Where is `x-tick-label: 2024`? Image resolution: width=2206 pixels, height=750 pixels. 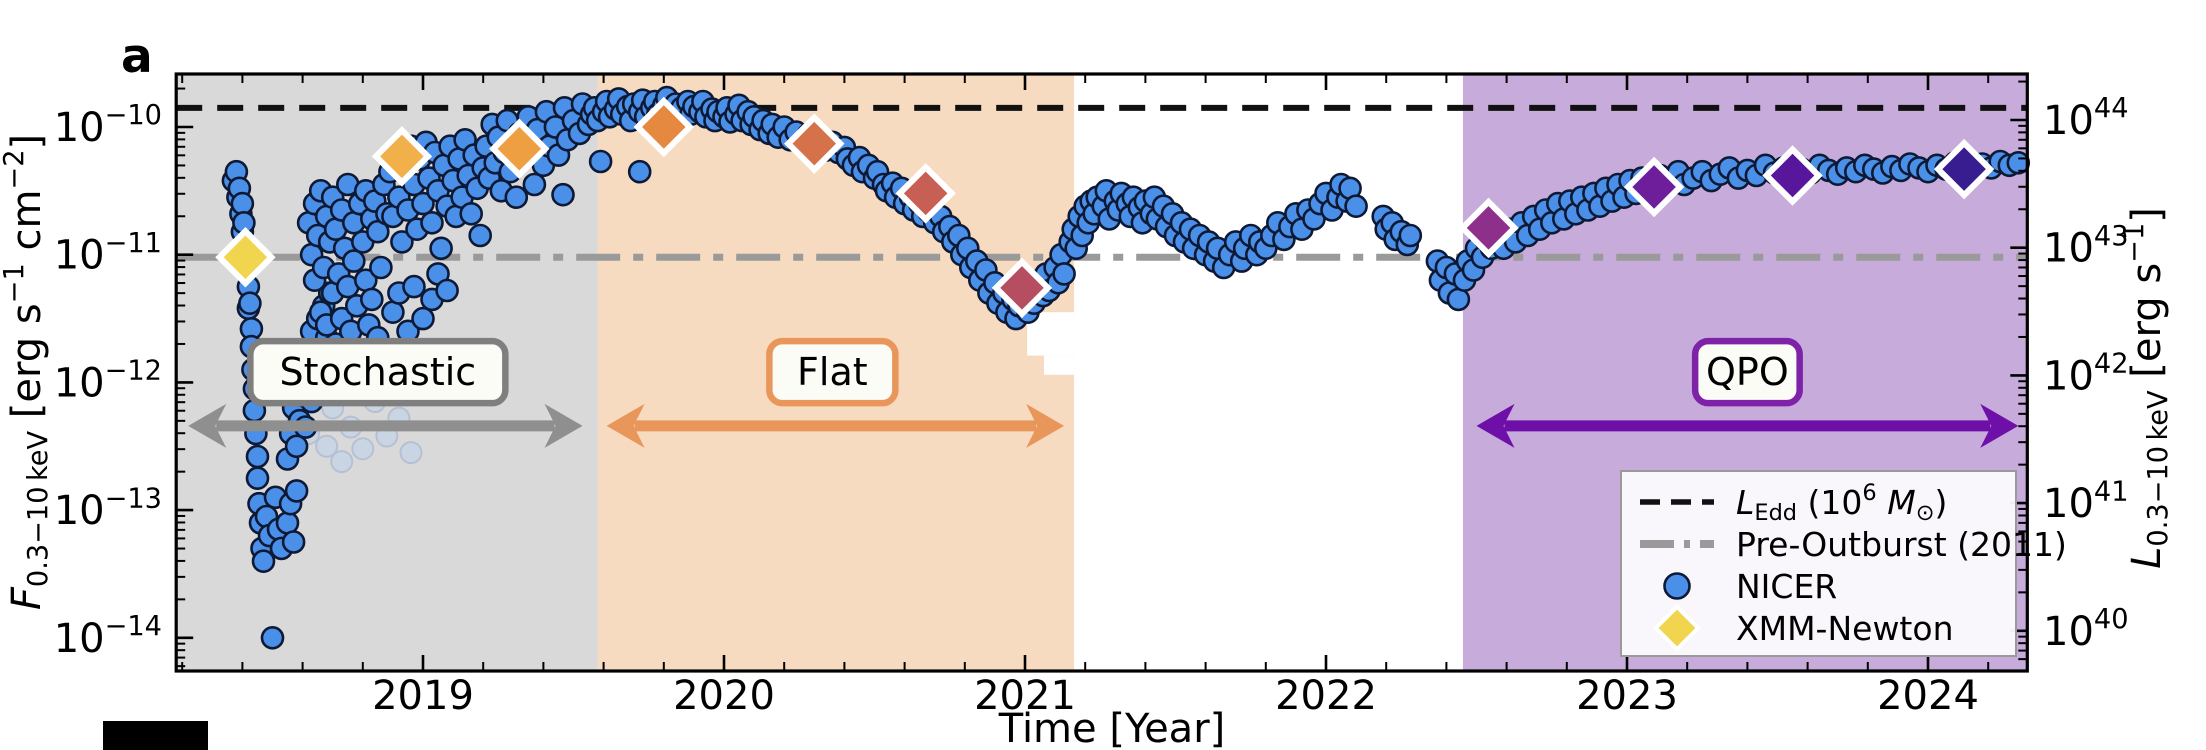 x-tick-label: 2024 is located at coordinates (1928, 696).